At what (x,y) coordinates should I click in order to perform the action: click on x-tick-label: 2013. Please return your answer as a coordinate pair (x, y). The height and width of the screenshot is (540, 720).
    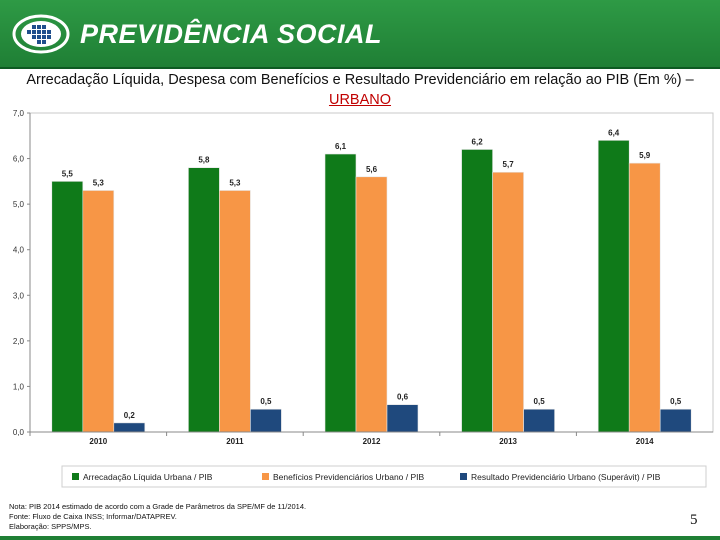
    Looking at the image, I should click on (508, 441).